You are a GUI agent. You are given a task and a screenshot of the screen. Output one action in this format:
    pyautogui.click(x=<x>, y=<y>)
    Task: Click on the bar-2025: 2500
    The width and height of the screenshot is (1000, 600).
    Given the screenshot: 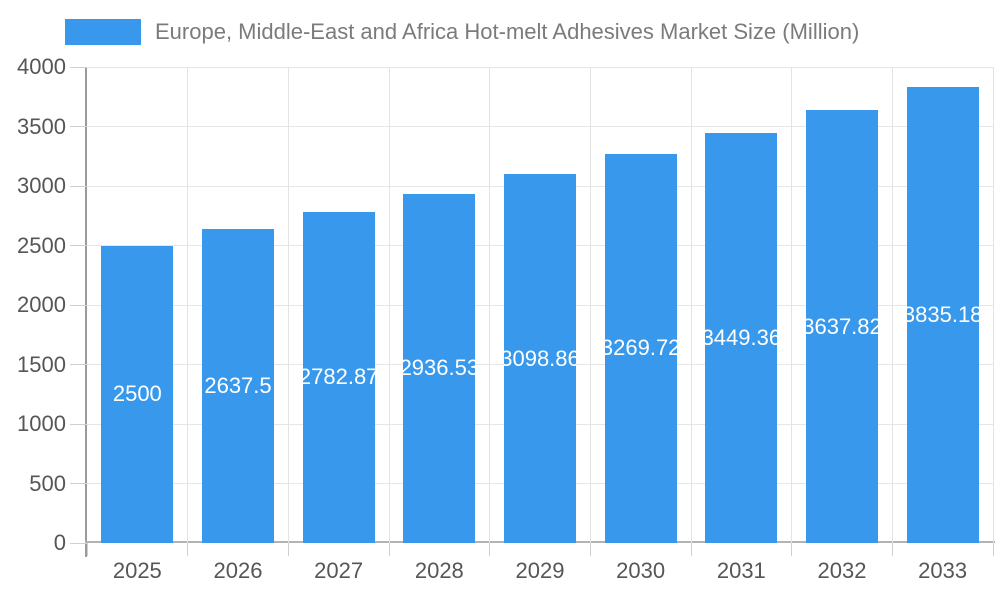 What is the action you would take?
    pyautogui.click(x=137, y=394)
    